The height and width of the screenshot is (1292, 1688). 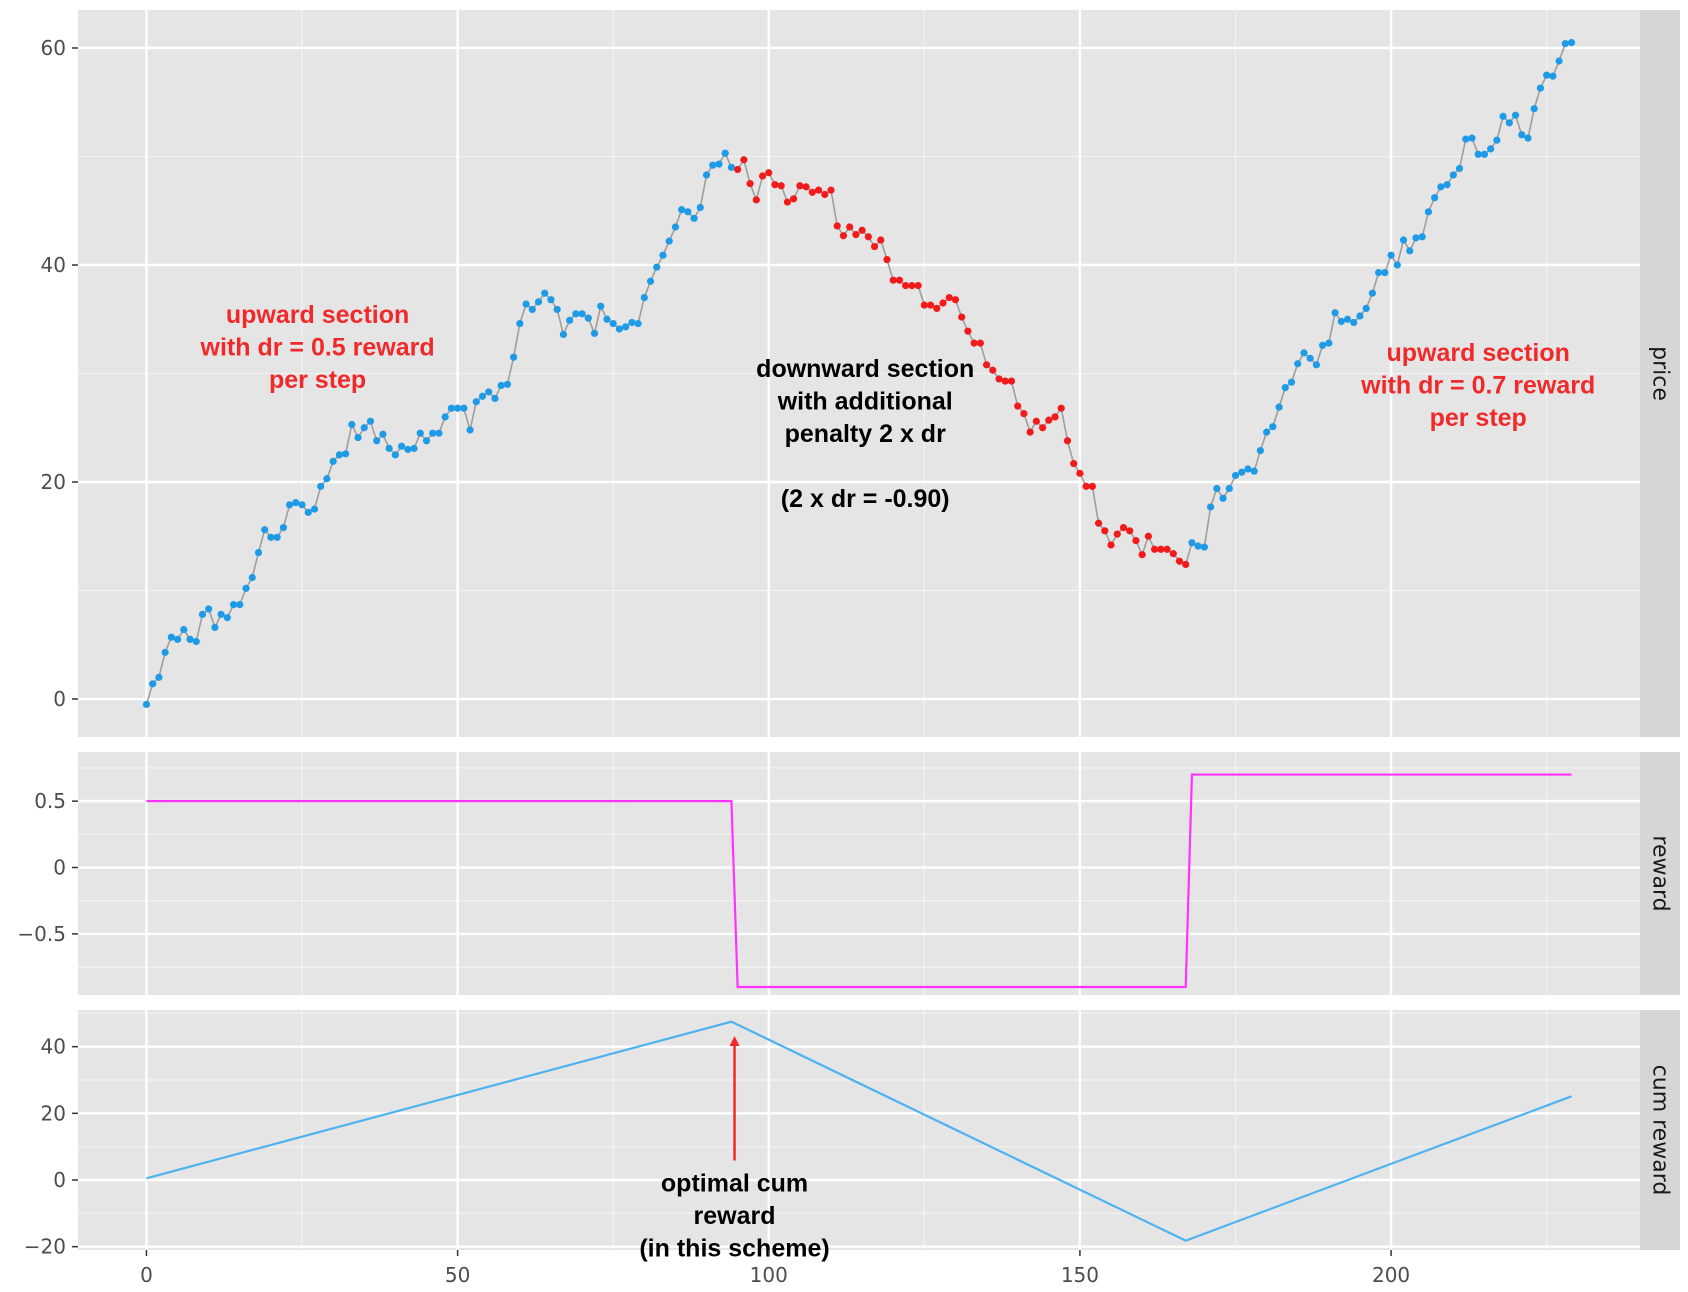 I want to click on x-tick-label: 200, so click(x=1391, y=1275).